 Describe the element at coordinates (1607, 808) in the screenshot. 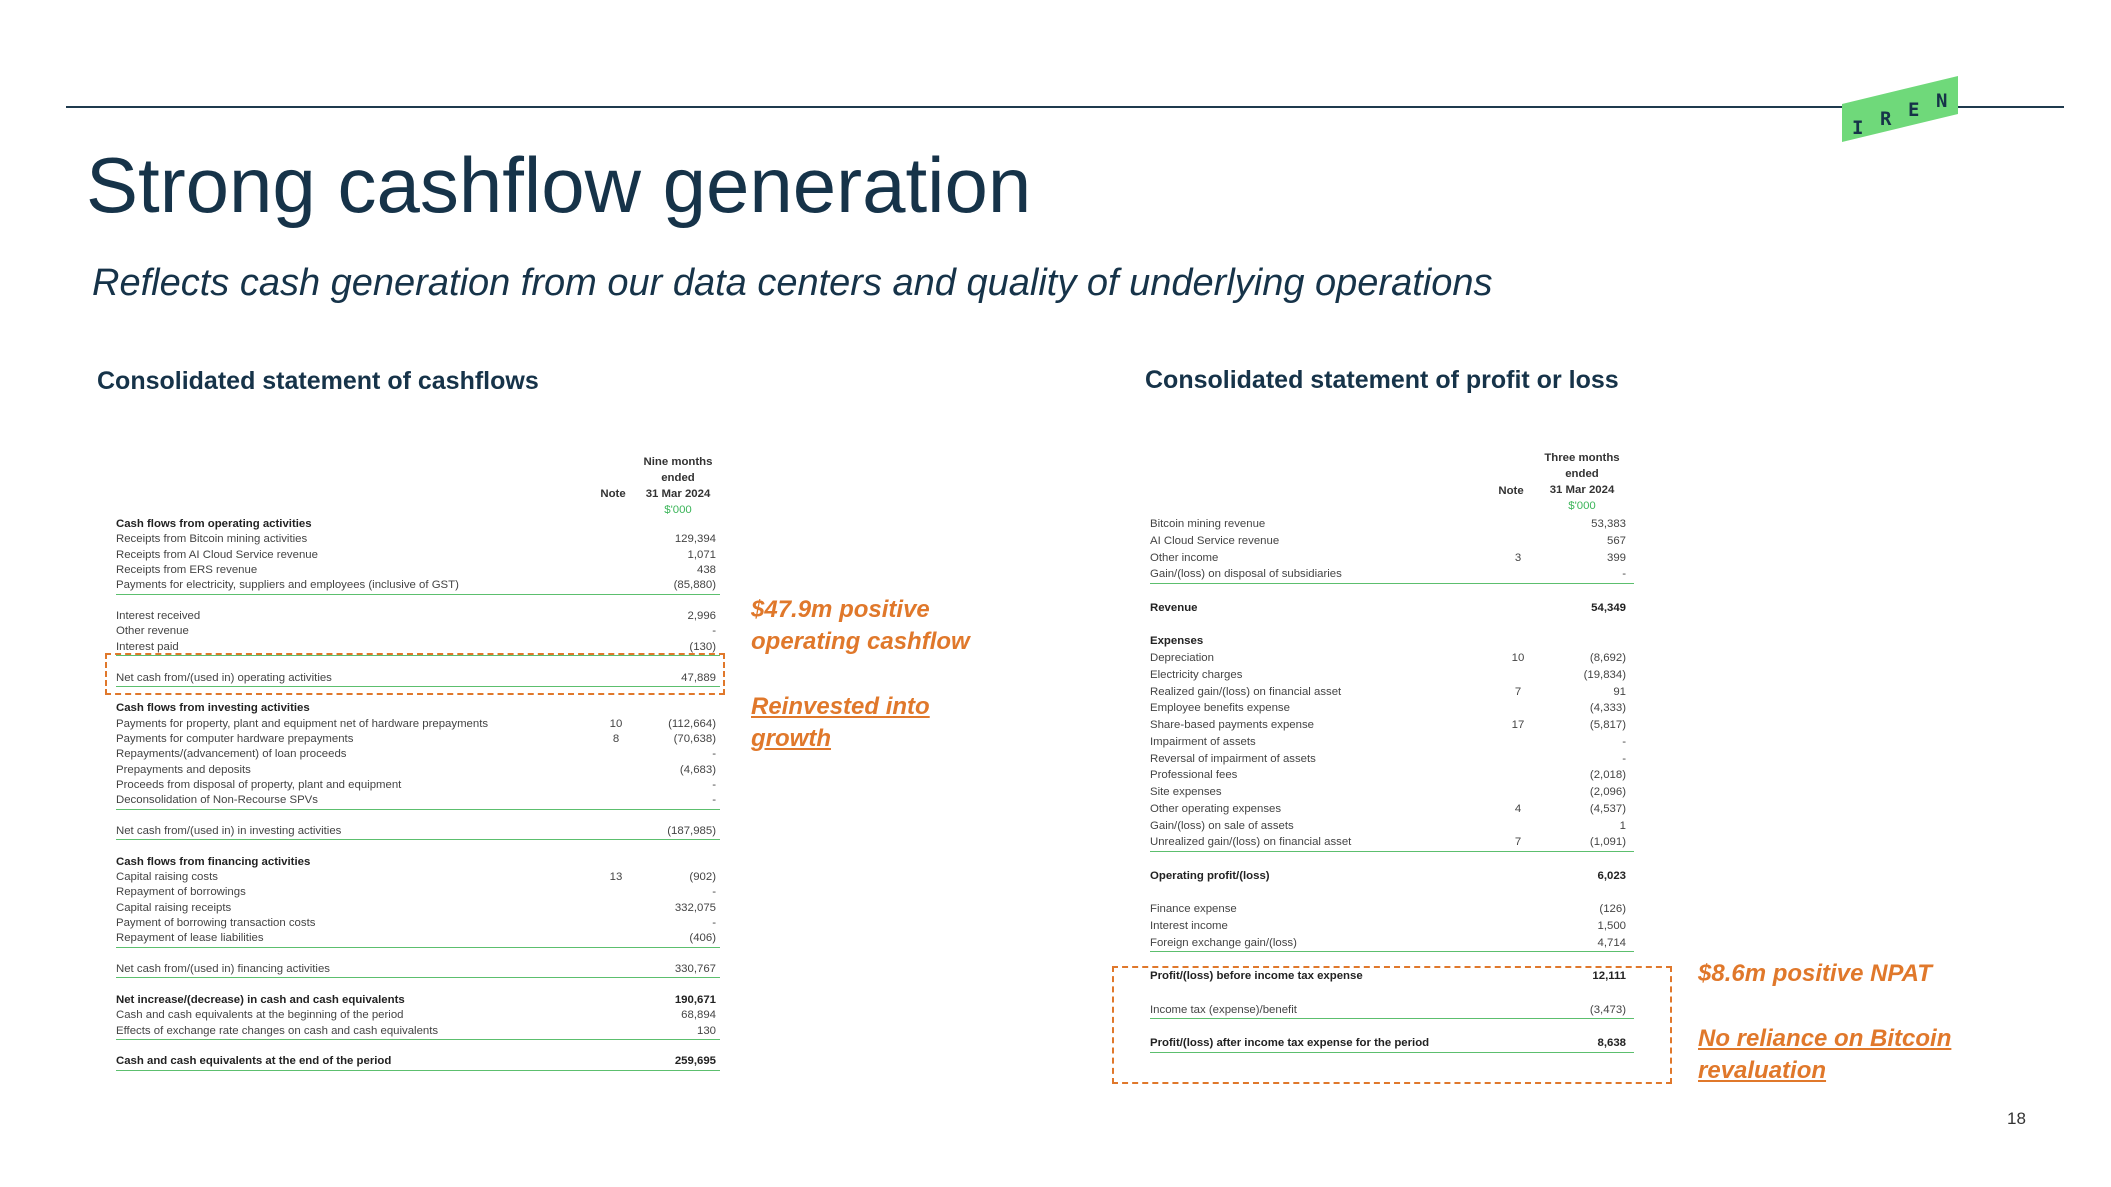

I see `row-value: (4,537)` at that location.